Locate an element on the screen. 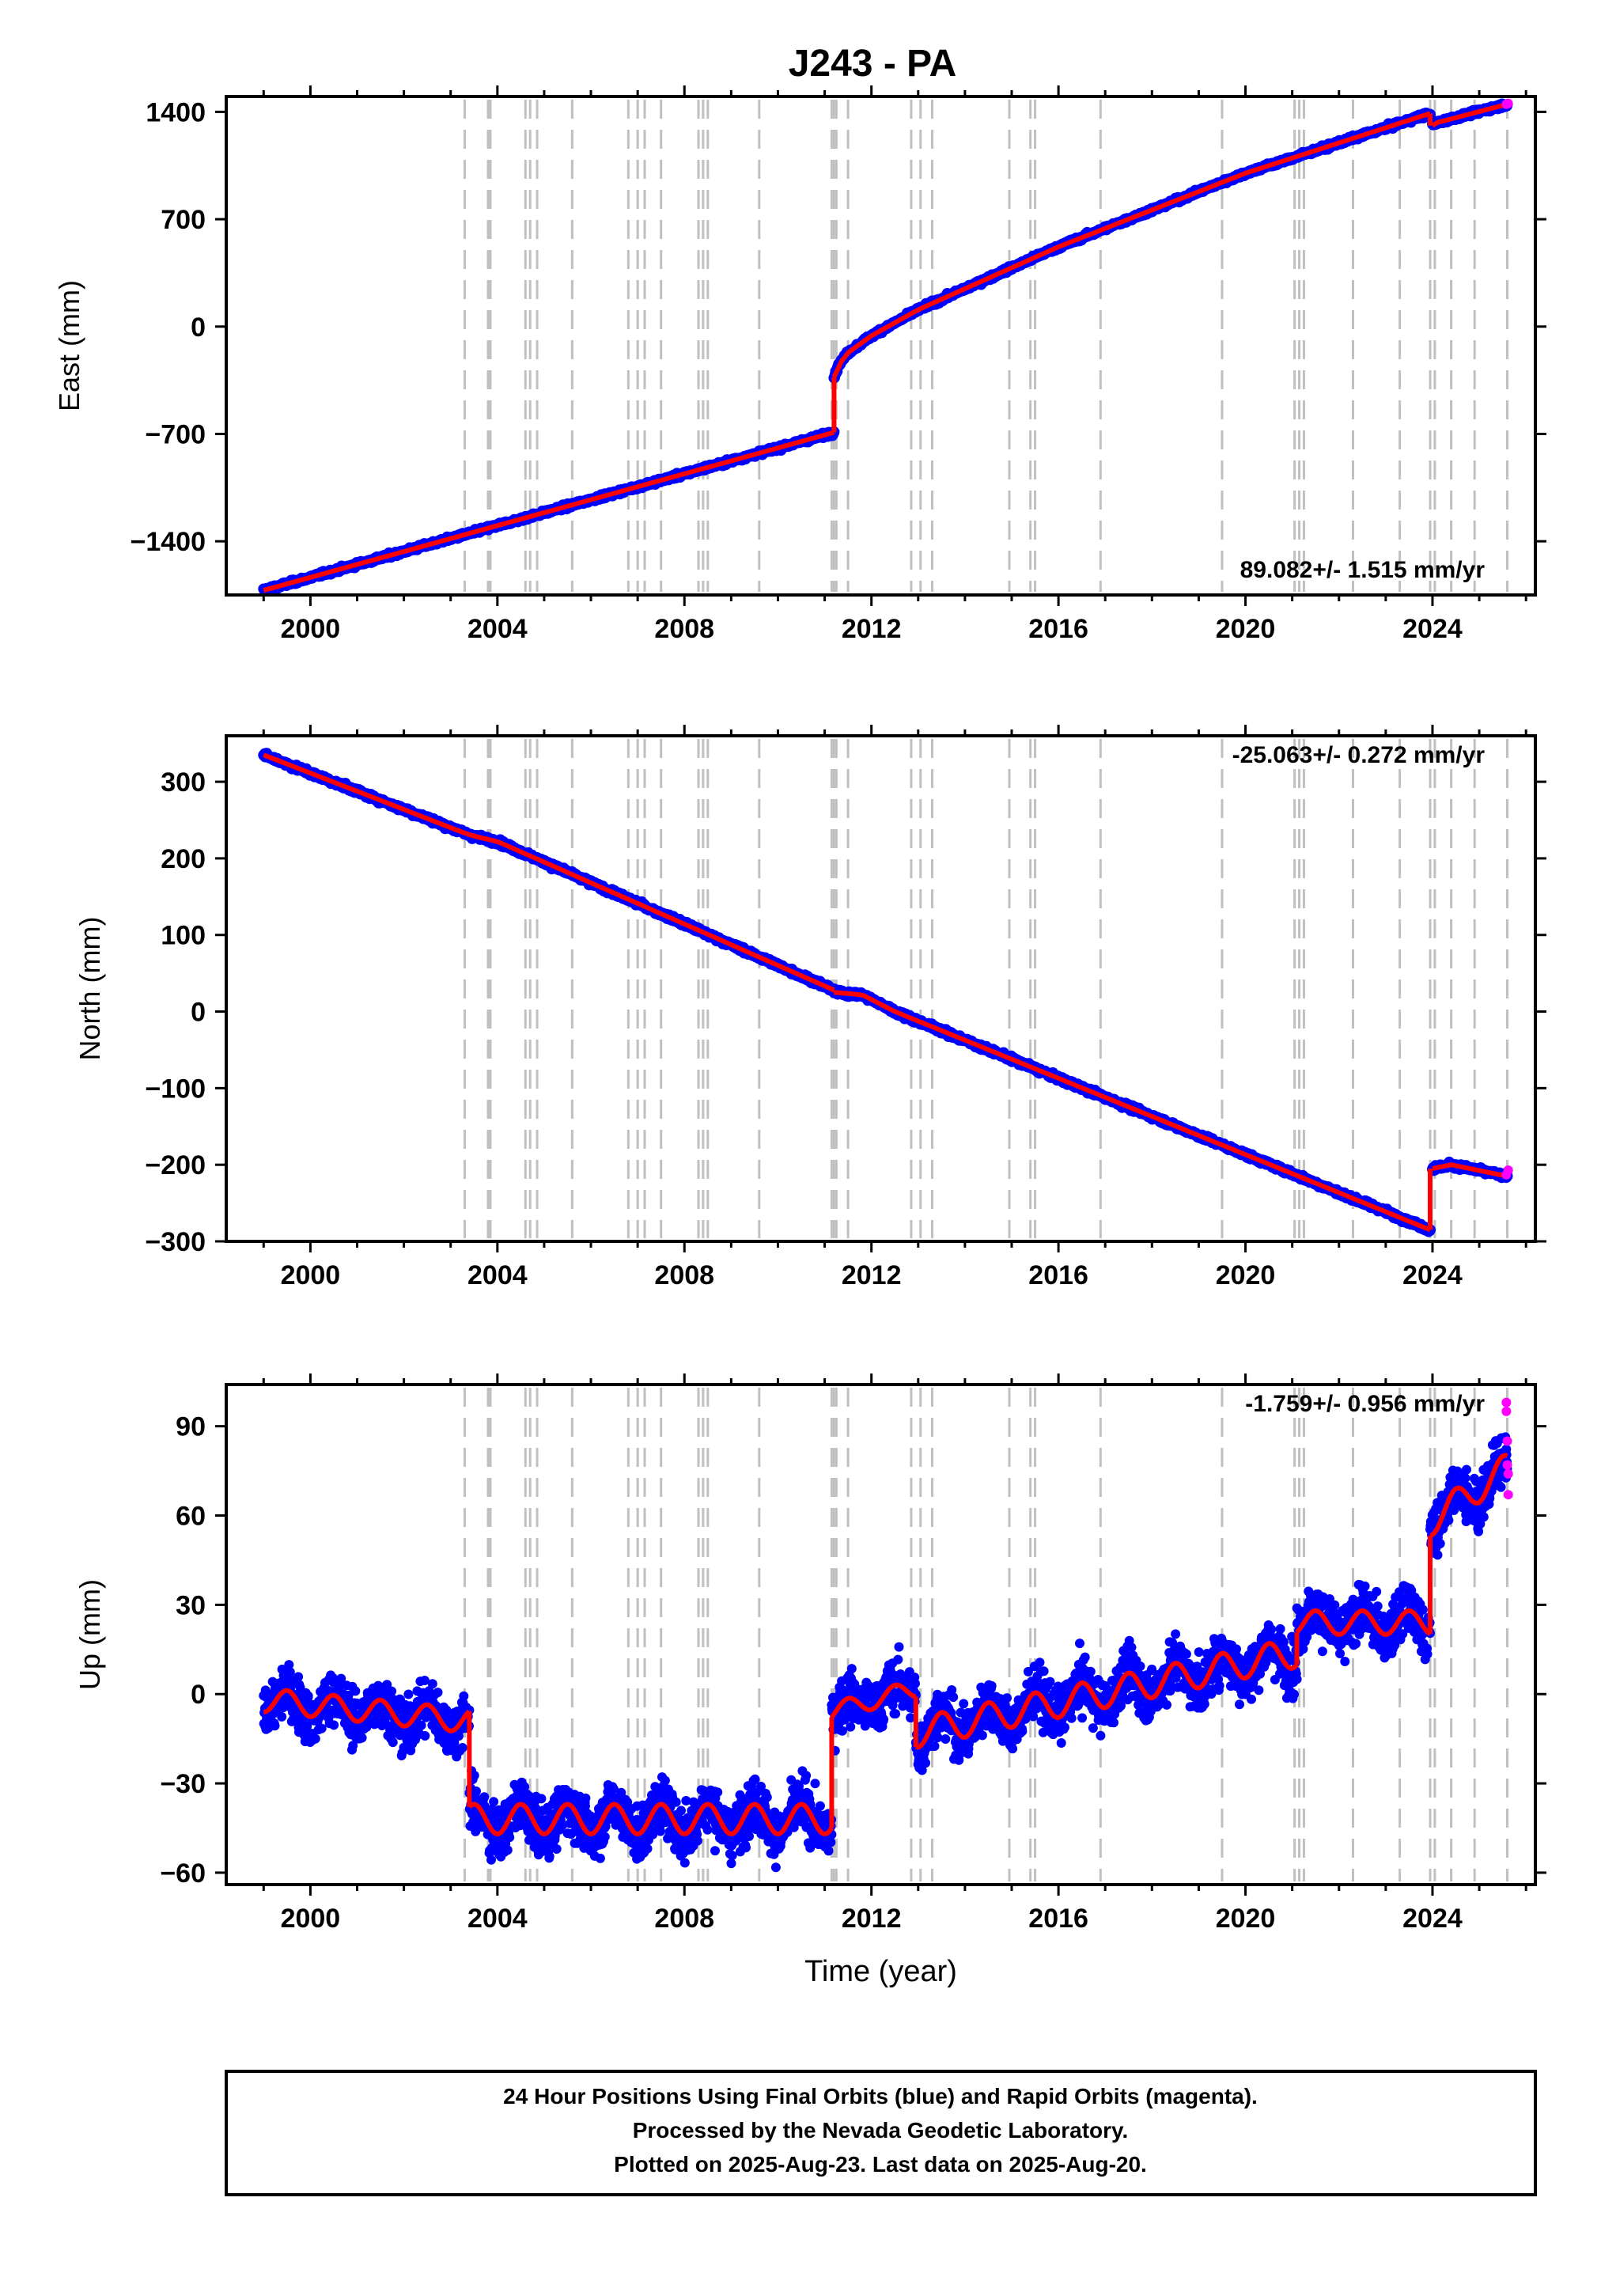 The width and height of the screenshot is (1601, 2296). x-tick-label: 2024 is located at coordinates (1433, 629).